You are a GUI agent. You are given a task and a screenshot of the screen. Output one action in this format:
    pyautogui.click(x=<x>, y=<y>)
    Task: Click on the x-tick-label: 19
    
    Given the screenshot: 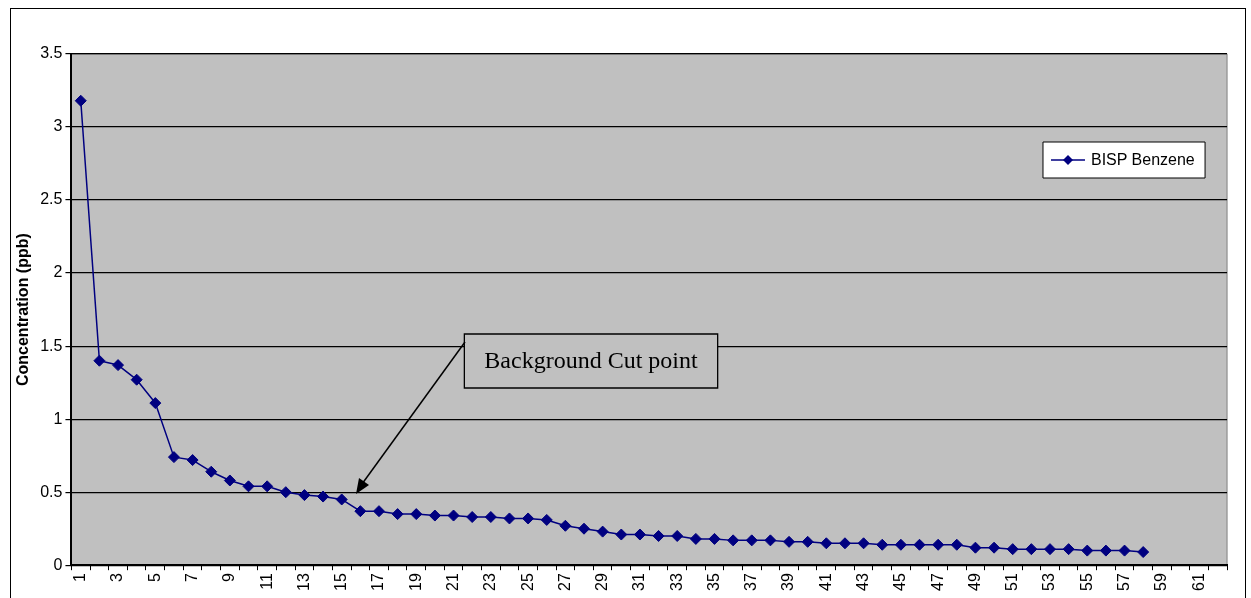 What is the action you would take?
    pyautogui.click(x=415, y=582)
    